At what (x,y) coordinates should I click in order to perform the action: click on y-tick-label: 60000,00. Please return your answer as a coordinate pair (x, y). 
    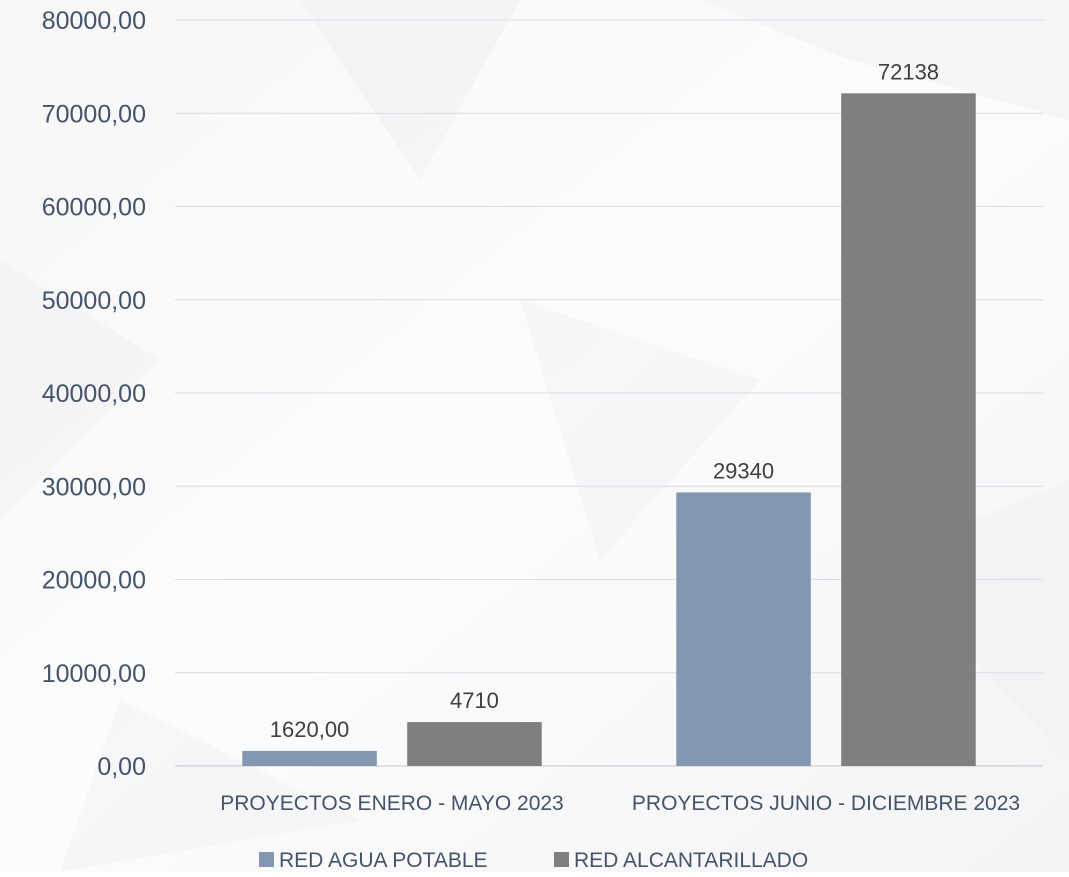
    Looking at the image, I should click on (94, 208).